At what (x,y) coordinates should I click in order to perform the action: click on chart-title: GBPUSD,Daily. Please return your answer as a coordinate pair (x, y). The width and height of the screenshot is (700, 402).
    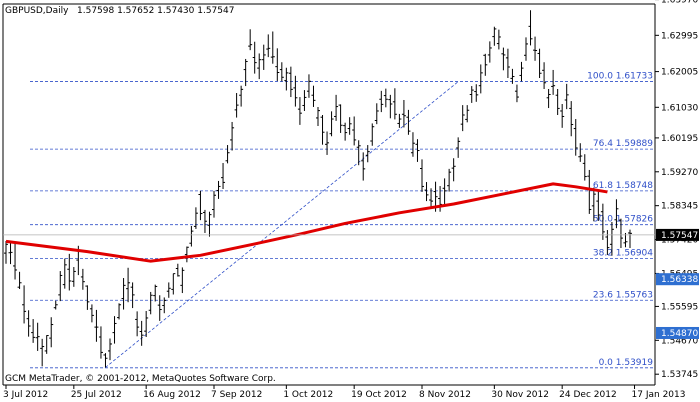
    Looking at the image, I should click on (37, 11).